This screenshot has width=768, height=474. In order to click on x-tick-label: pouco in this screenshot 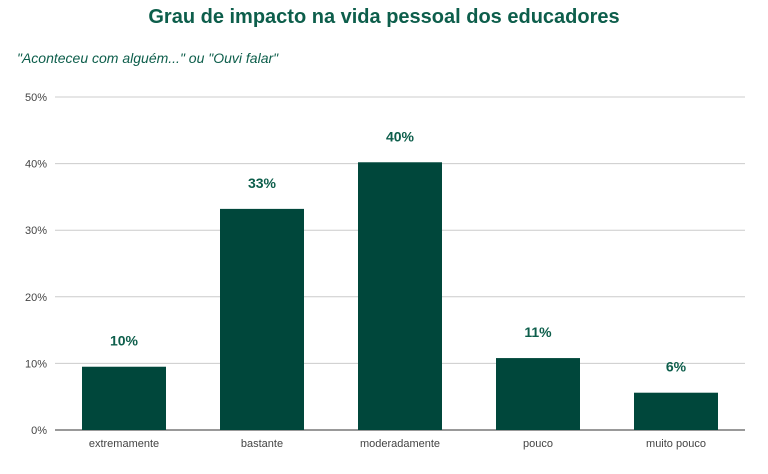, I will do `click(538, 444)`.